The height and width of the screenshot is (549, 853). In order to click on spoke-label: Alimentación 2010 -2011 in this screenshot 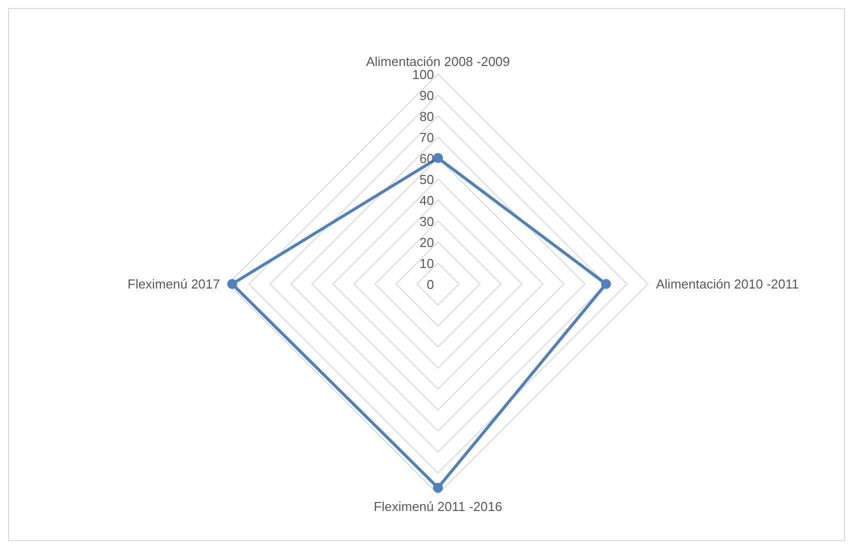, I will do `click(727, 284)`.